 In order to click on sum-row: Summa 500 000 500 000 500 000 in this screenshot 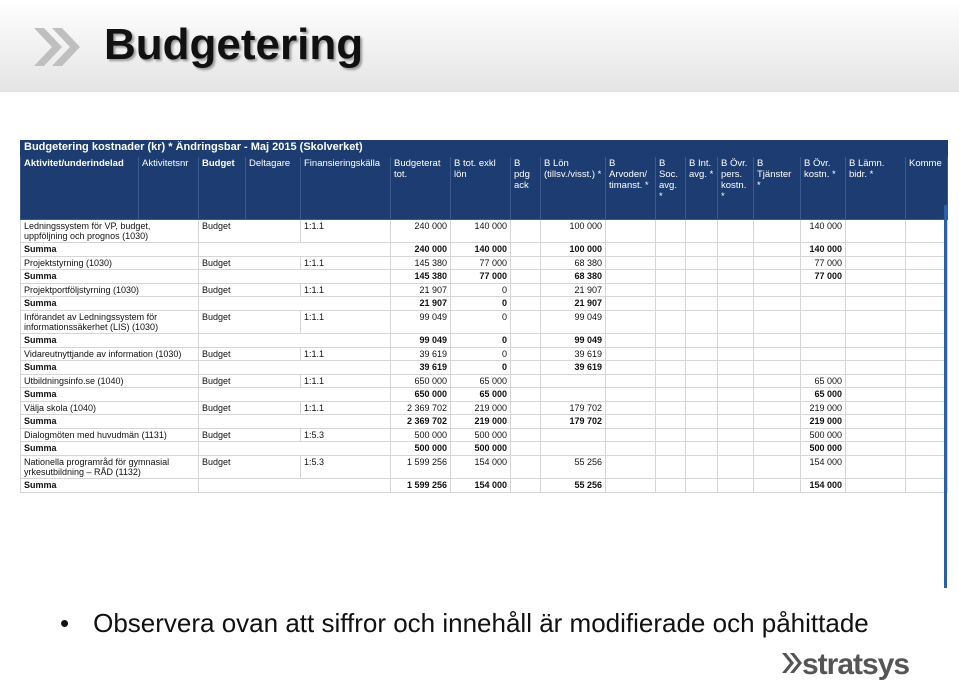, I will do `click(484, 448)`.